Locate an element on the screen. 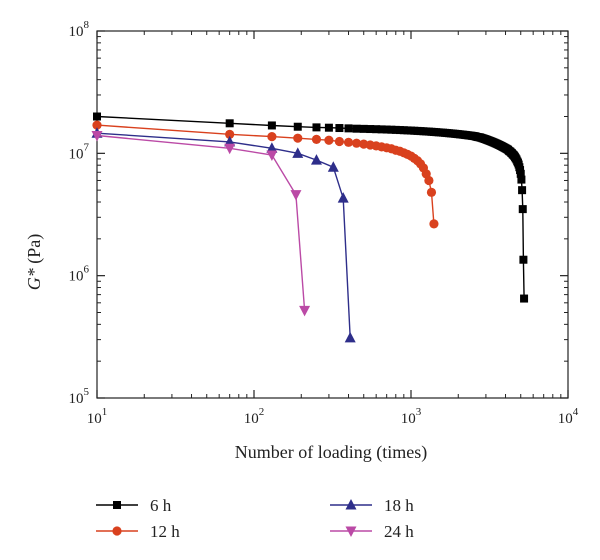 The height and width of the screenshot is (560, 600). y-axis-title: G* (Pa) is located at coordinates (34, 262).